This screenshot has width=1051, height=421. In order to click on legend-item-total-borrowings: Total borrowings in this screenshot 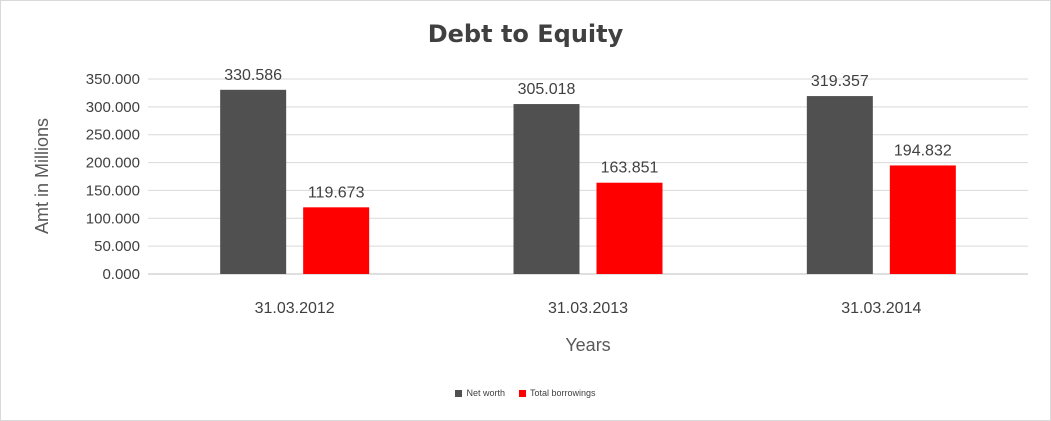, I will do `click(557, 393)`.